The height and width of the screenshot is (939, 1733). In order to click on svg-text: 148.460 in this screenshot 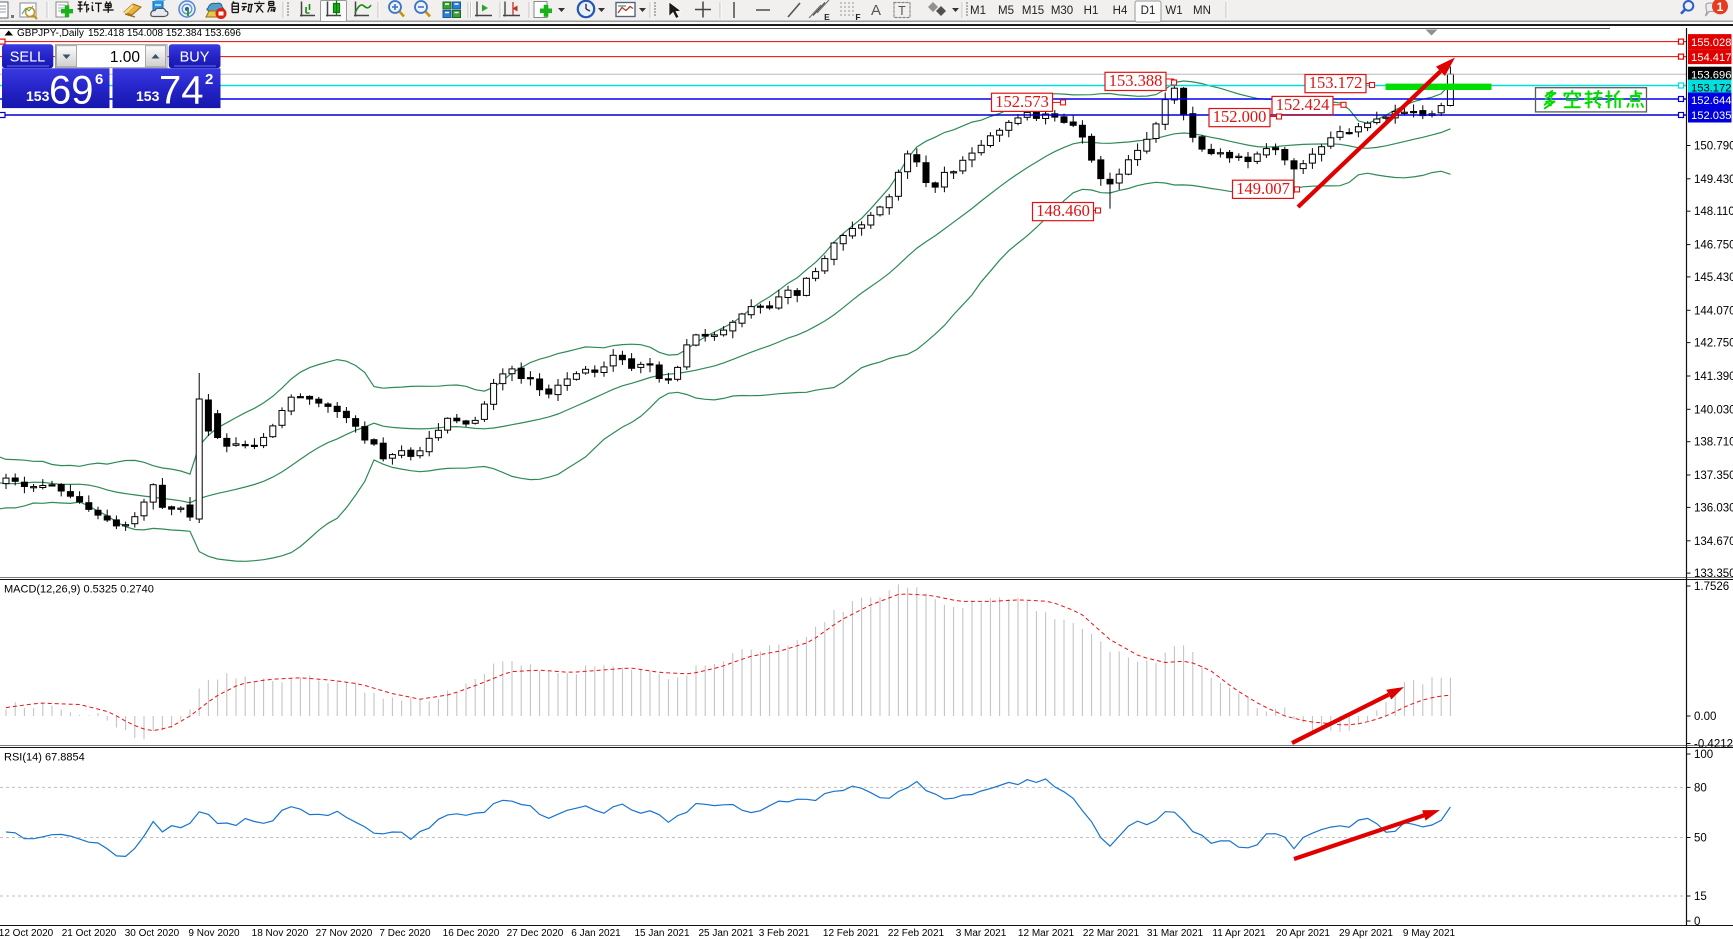, I will do `click(1063, 210)`.